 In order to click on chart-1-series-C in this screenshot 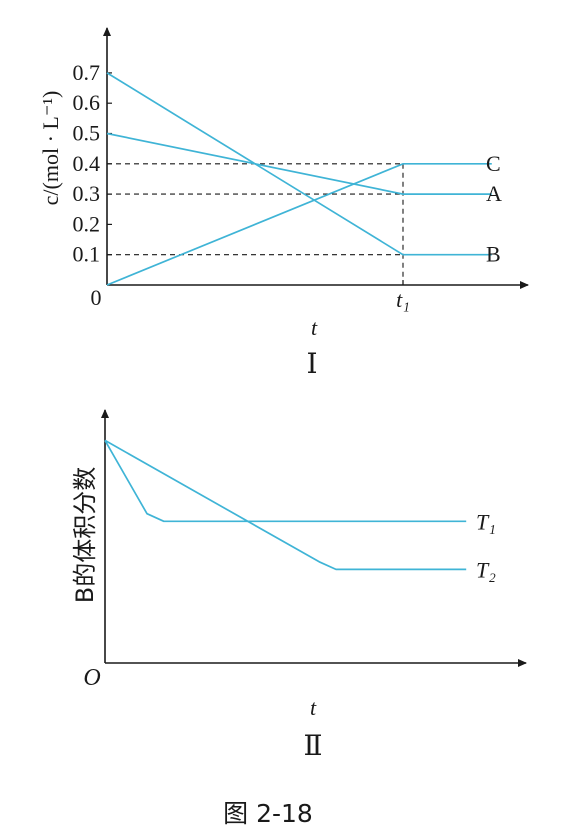, I will do `click(299, 224)`.